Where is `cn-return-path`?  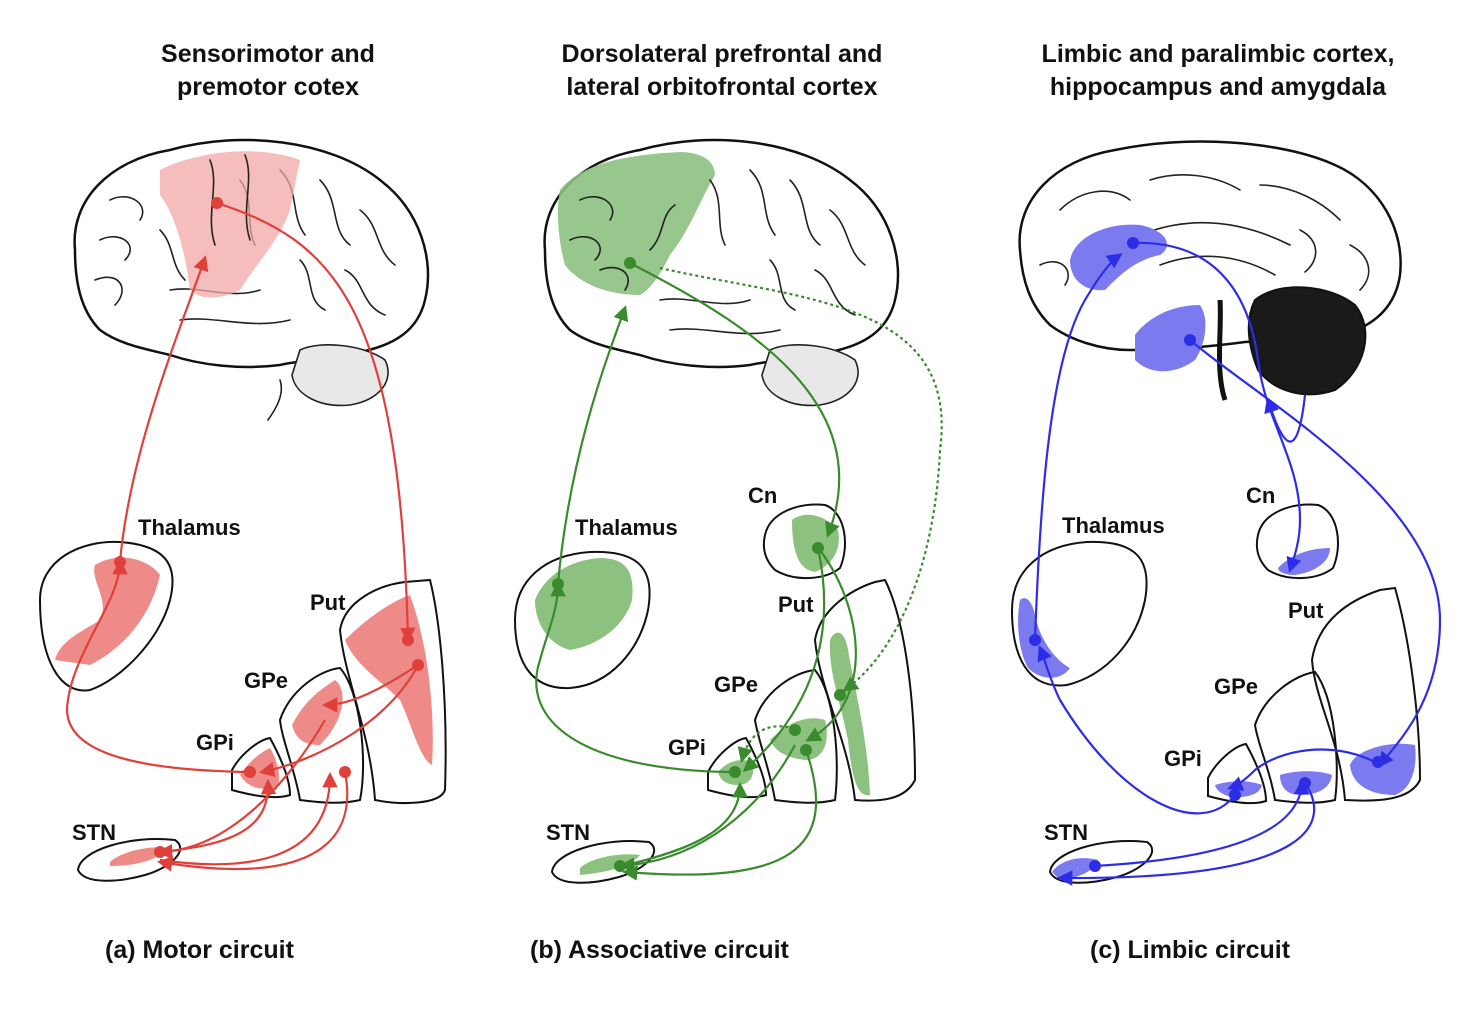
cn-return-path is located at coordinates (1285, 418).